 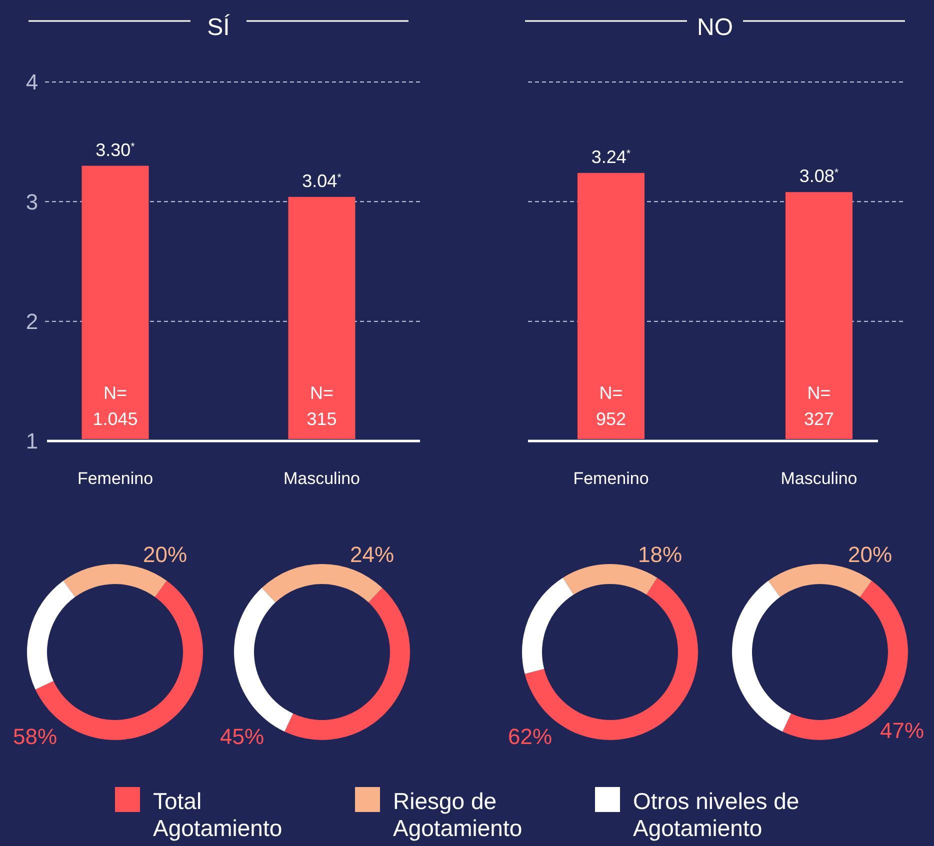 I want to click on y-tick-label: 3, so click(x=32, y=201).